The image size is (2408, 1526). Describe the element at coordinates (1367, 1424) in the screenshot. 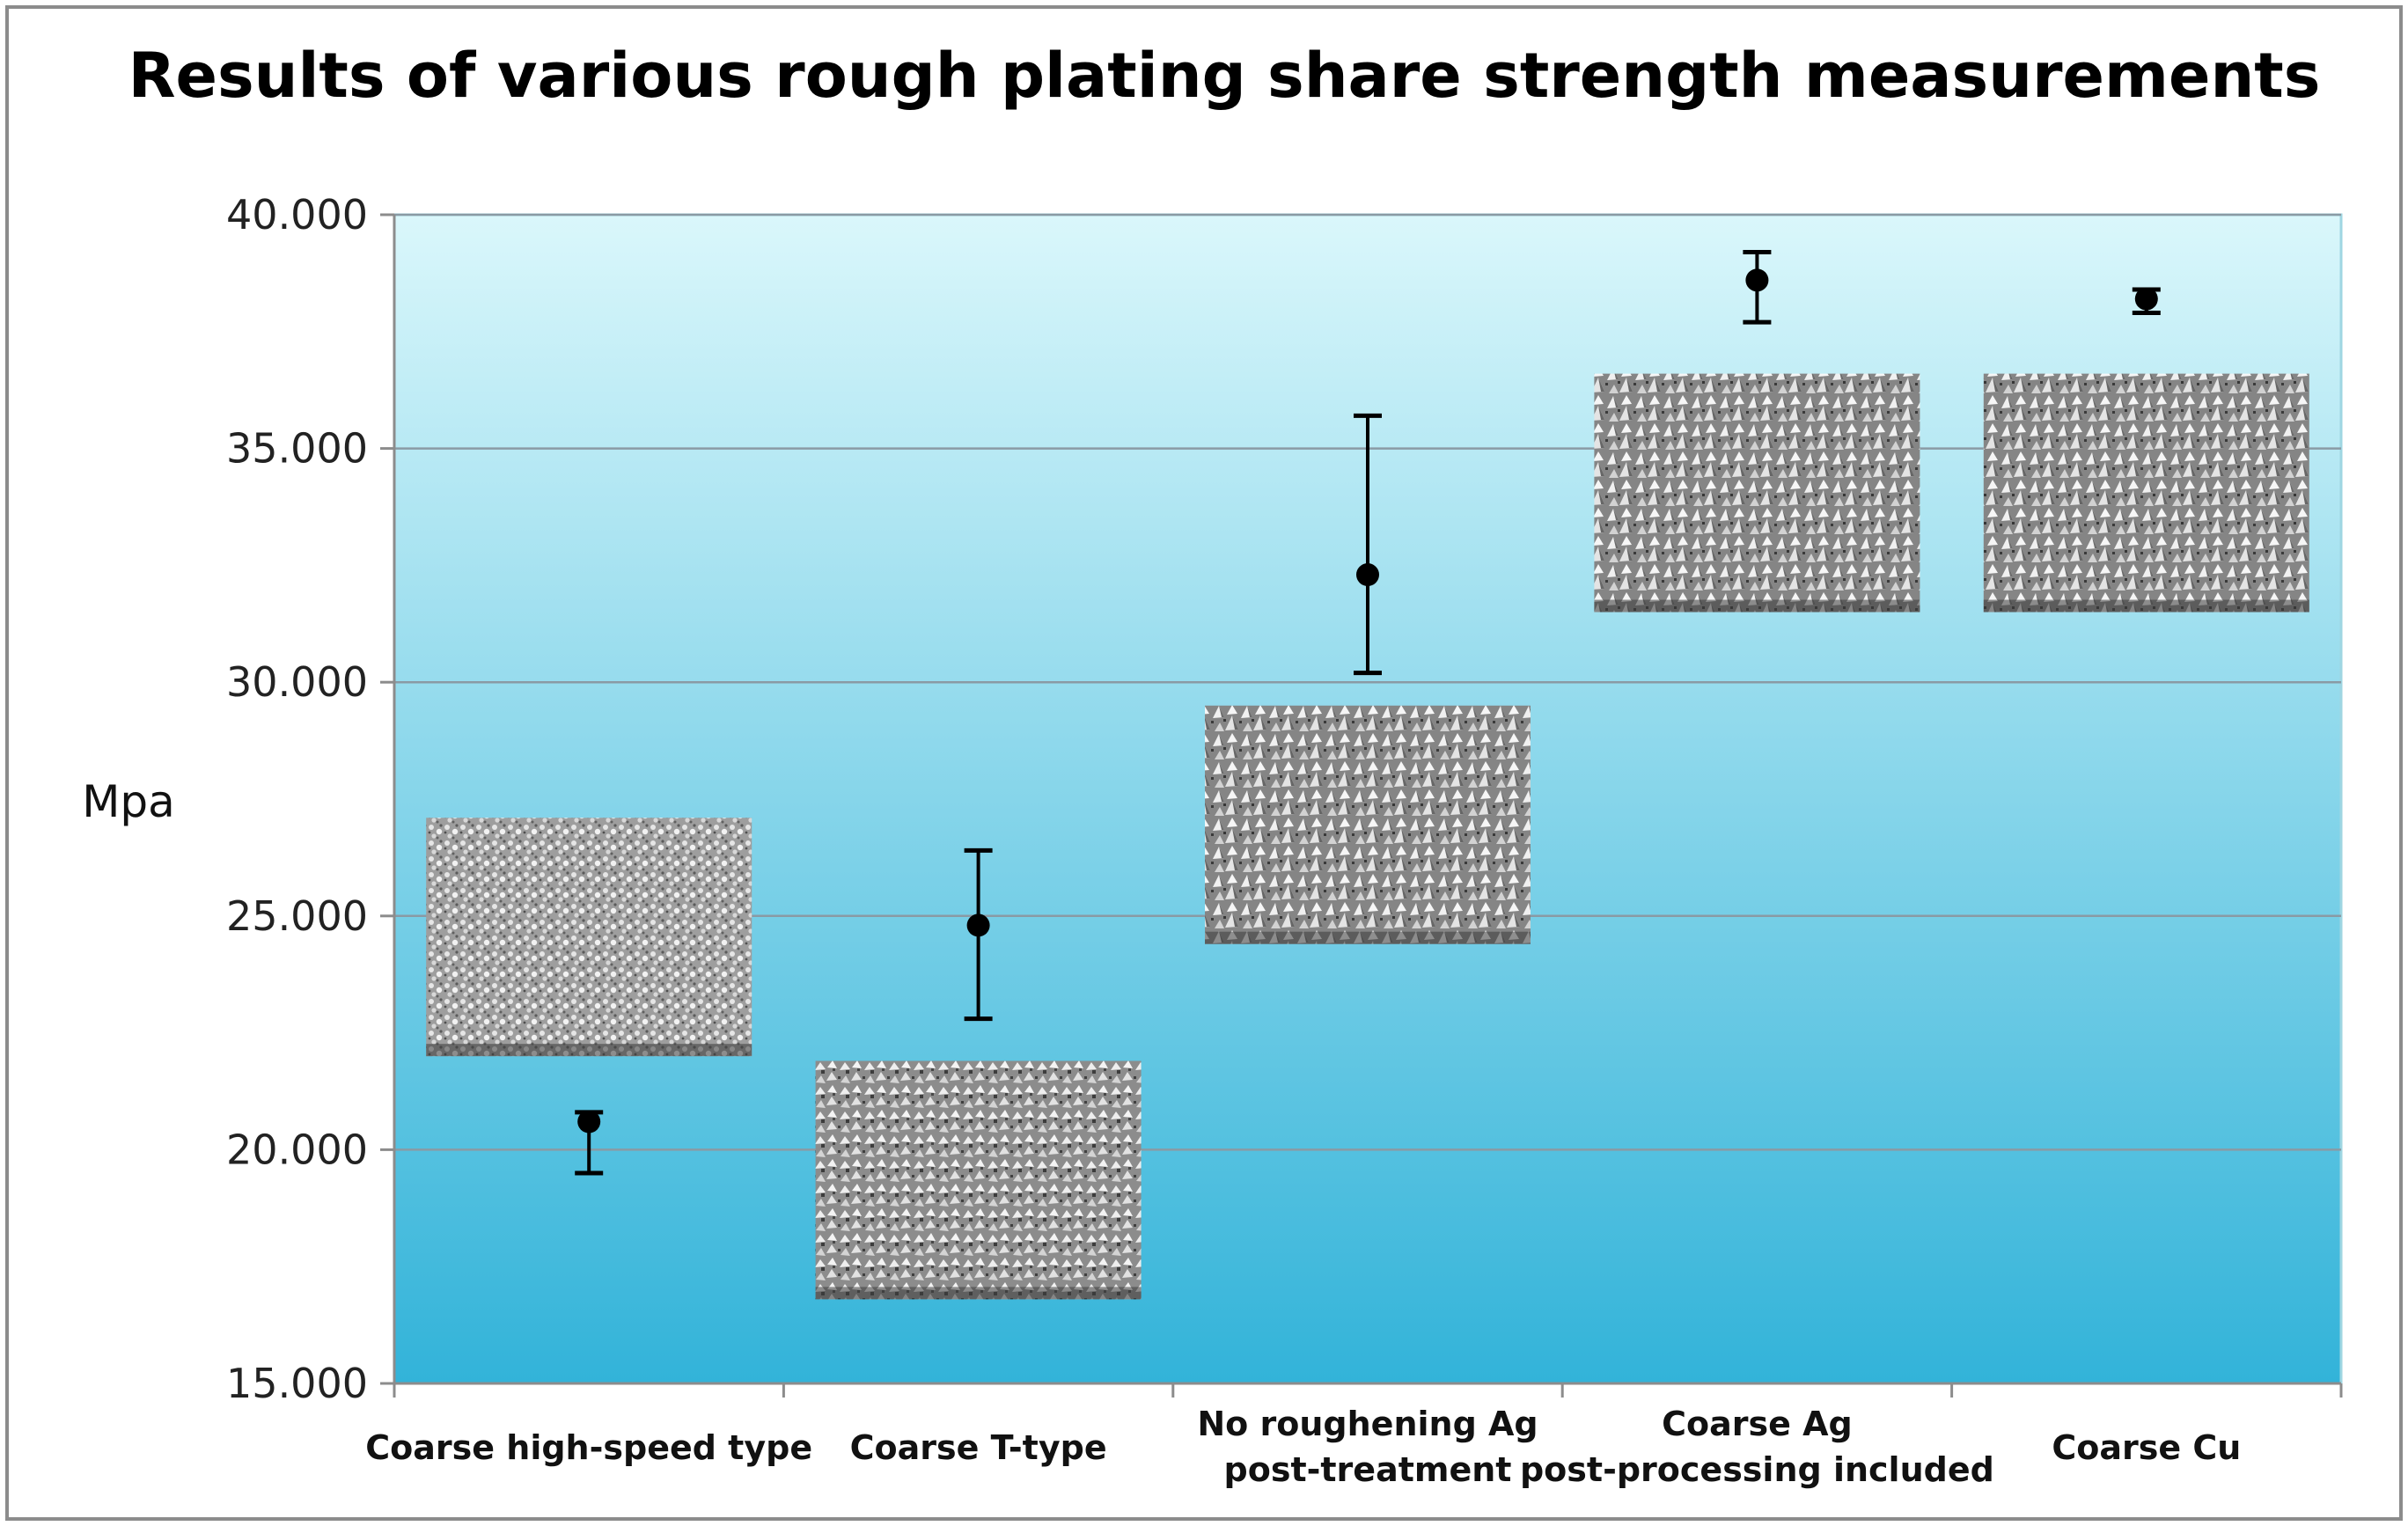

I see `x-category-label: No roughening Ag` at that location.